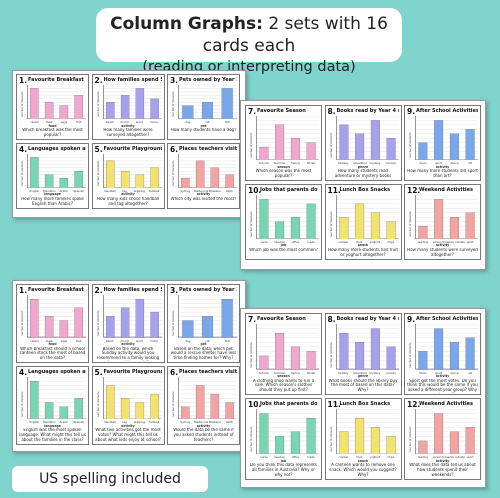 The image size is (500, 498). Describe the element at coordinates (295, 241) in the screenshot. I see `category-label: office` at that location.